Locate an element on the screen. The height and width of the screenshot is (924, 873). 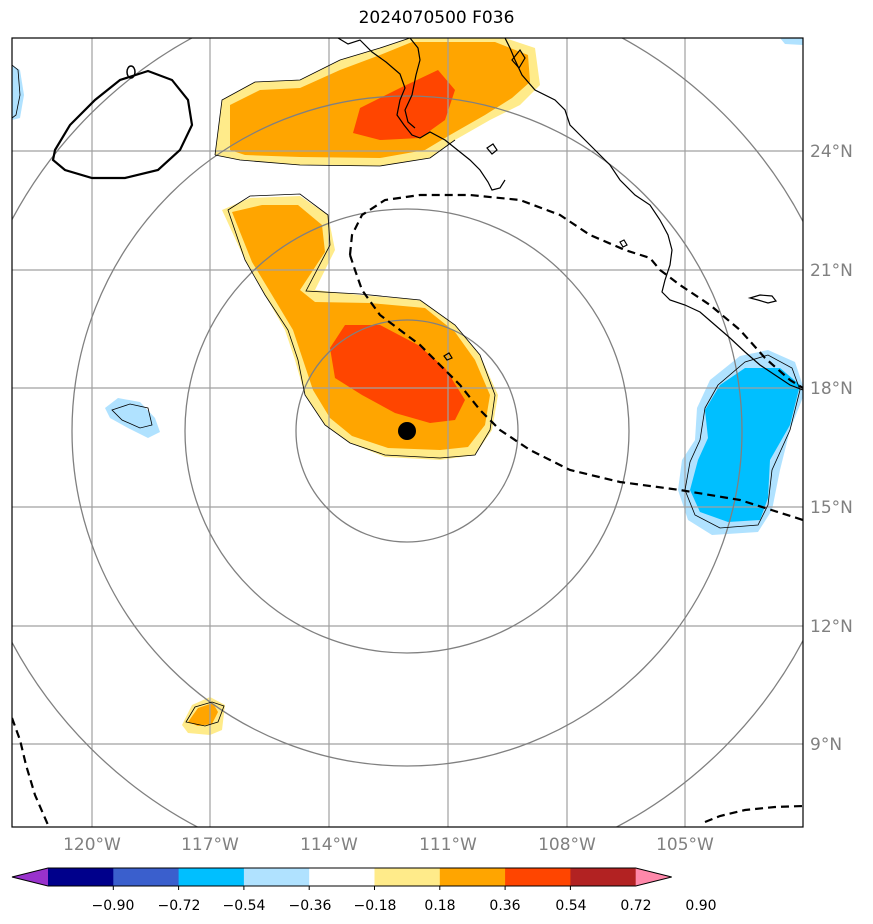
colorbar-tick-label: −0.36 is located at coordinates (310, 906).